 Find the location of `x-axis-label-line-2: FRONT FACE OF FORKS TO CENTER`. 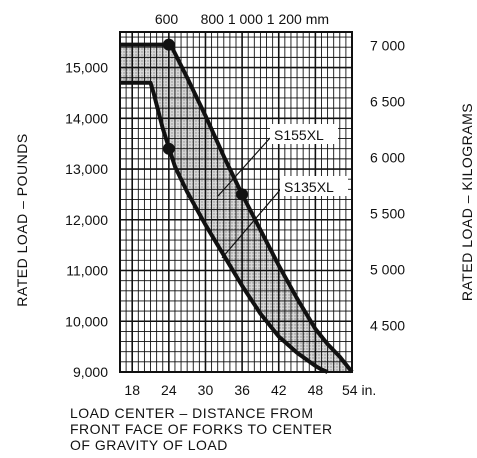

x-axis-label-line-2: FRONT FACE OF FORKS TO CENTER is located at coordinates (201, 429).